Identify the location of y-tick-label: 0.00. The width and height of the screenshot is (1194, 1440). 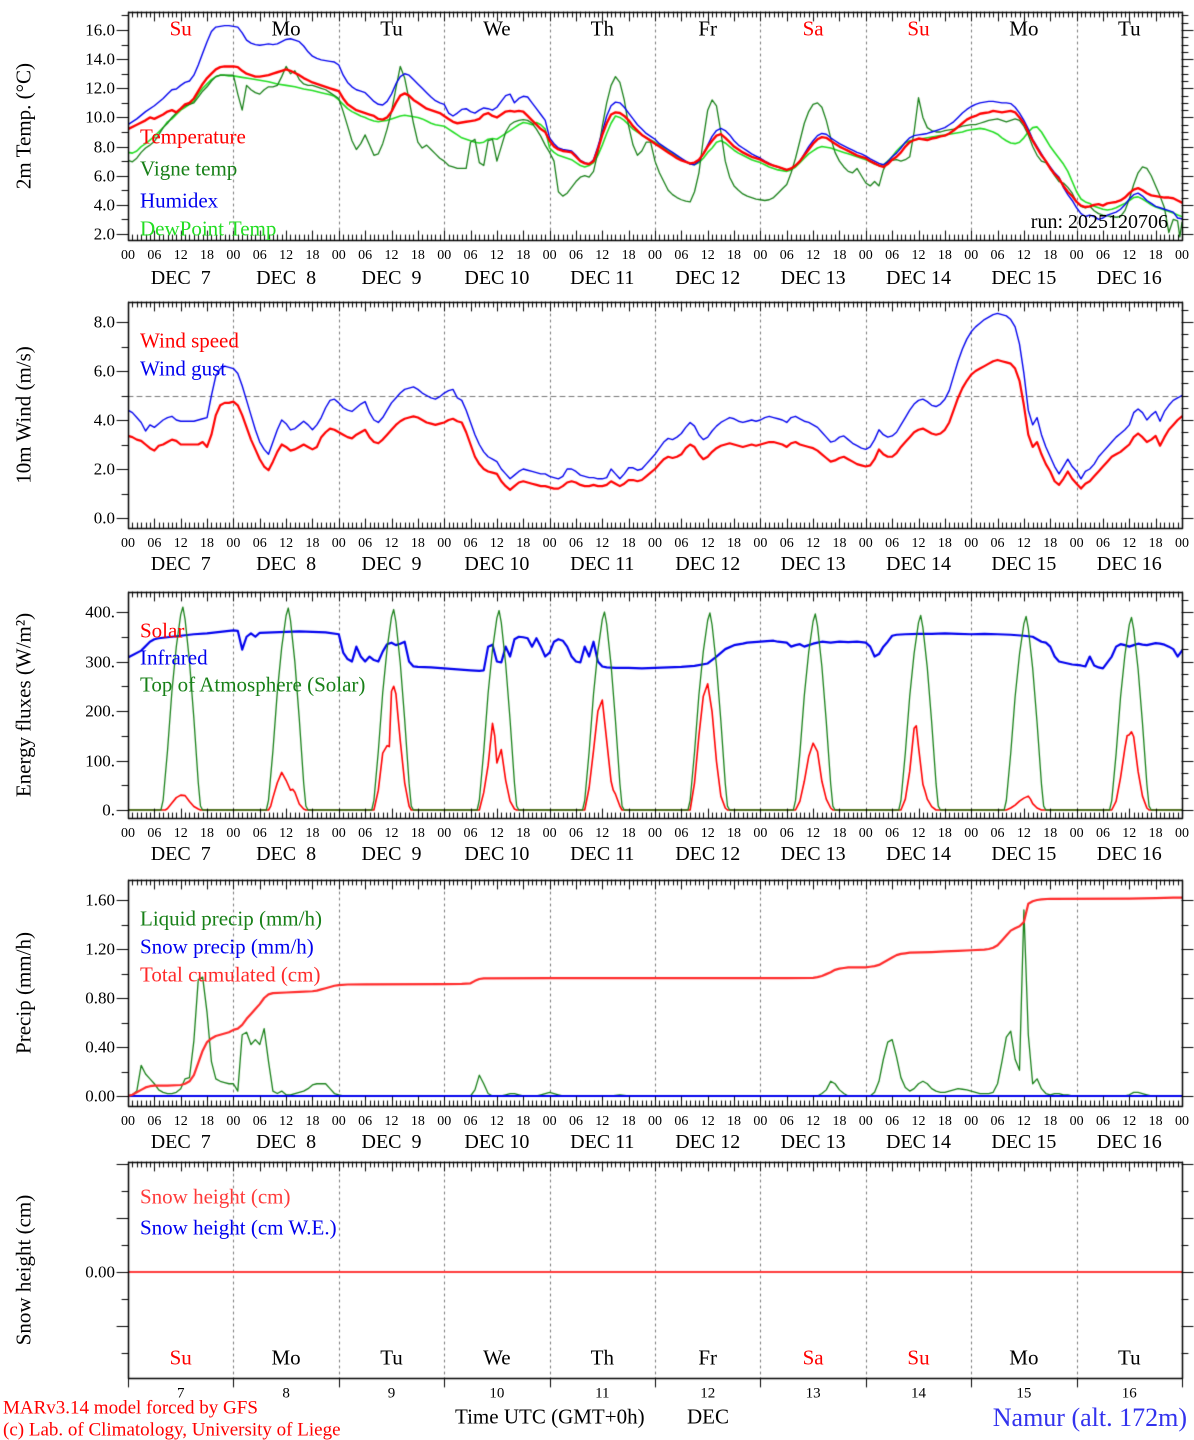
(100, 1096).